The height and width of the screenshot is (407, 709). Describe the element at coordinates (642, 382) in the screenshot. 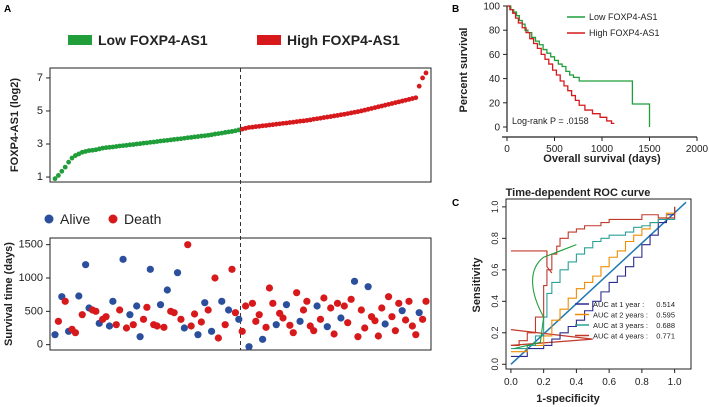

I see `roc-xtick-label: 0.8` at that location.